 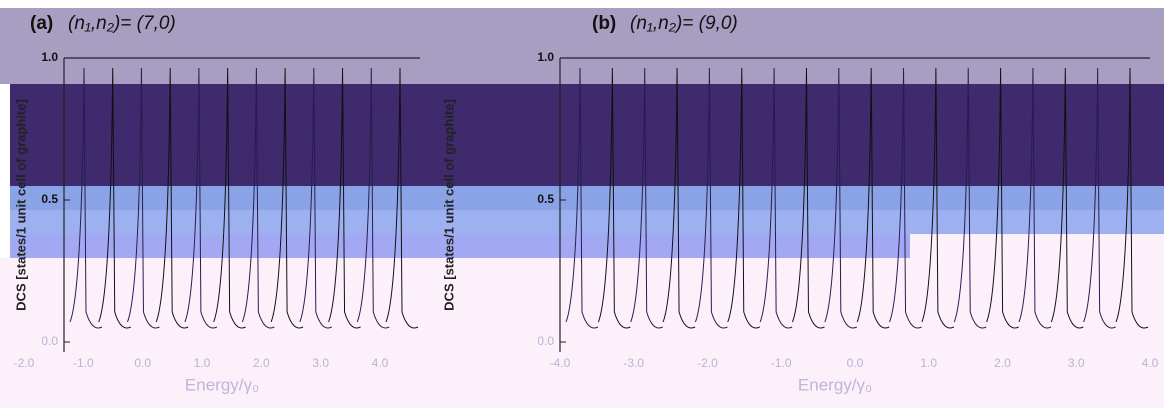 I want to click on panel-tag: (b), so click(x=604, y=23).